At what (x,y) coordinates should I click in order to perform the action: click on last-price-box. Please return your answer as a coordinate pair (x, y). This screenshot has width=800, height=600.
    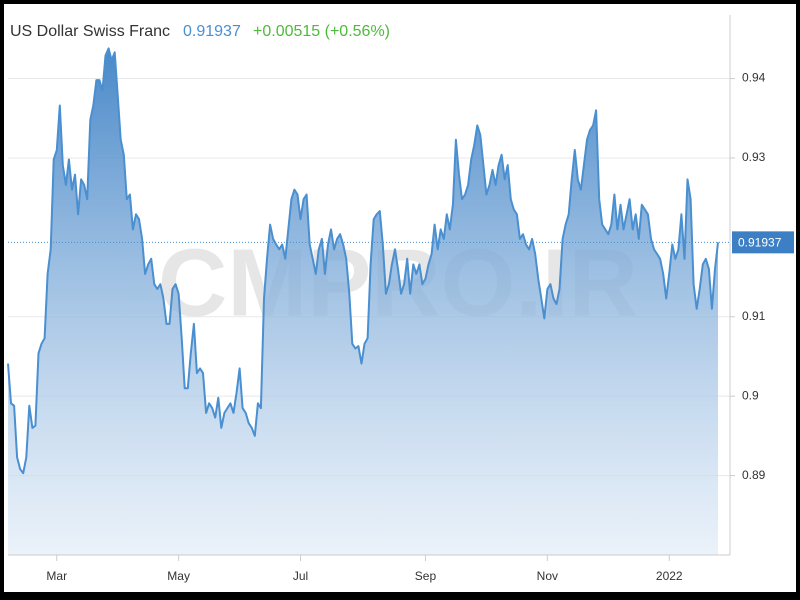
    Looking at the image, I should click on (763, 242).